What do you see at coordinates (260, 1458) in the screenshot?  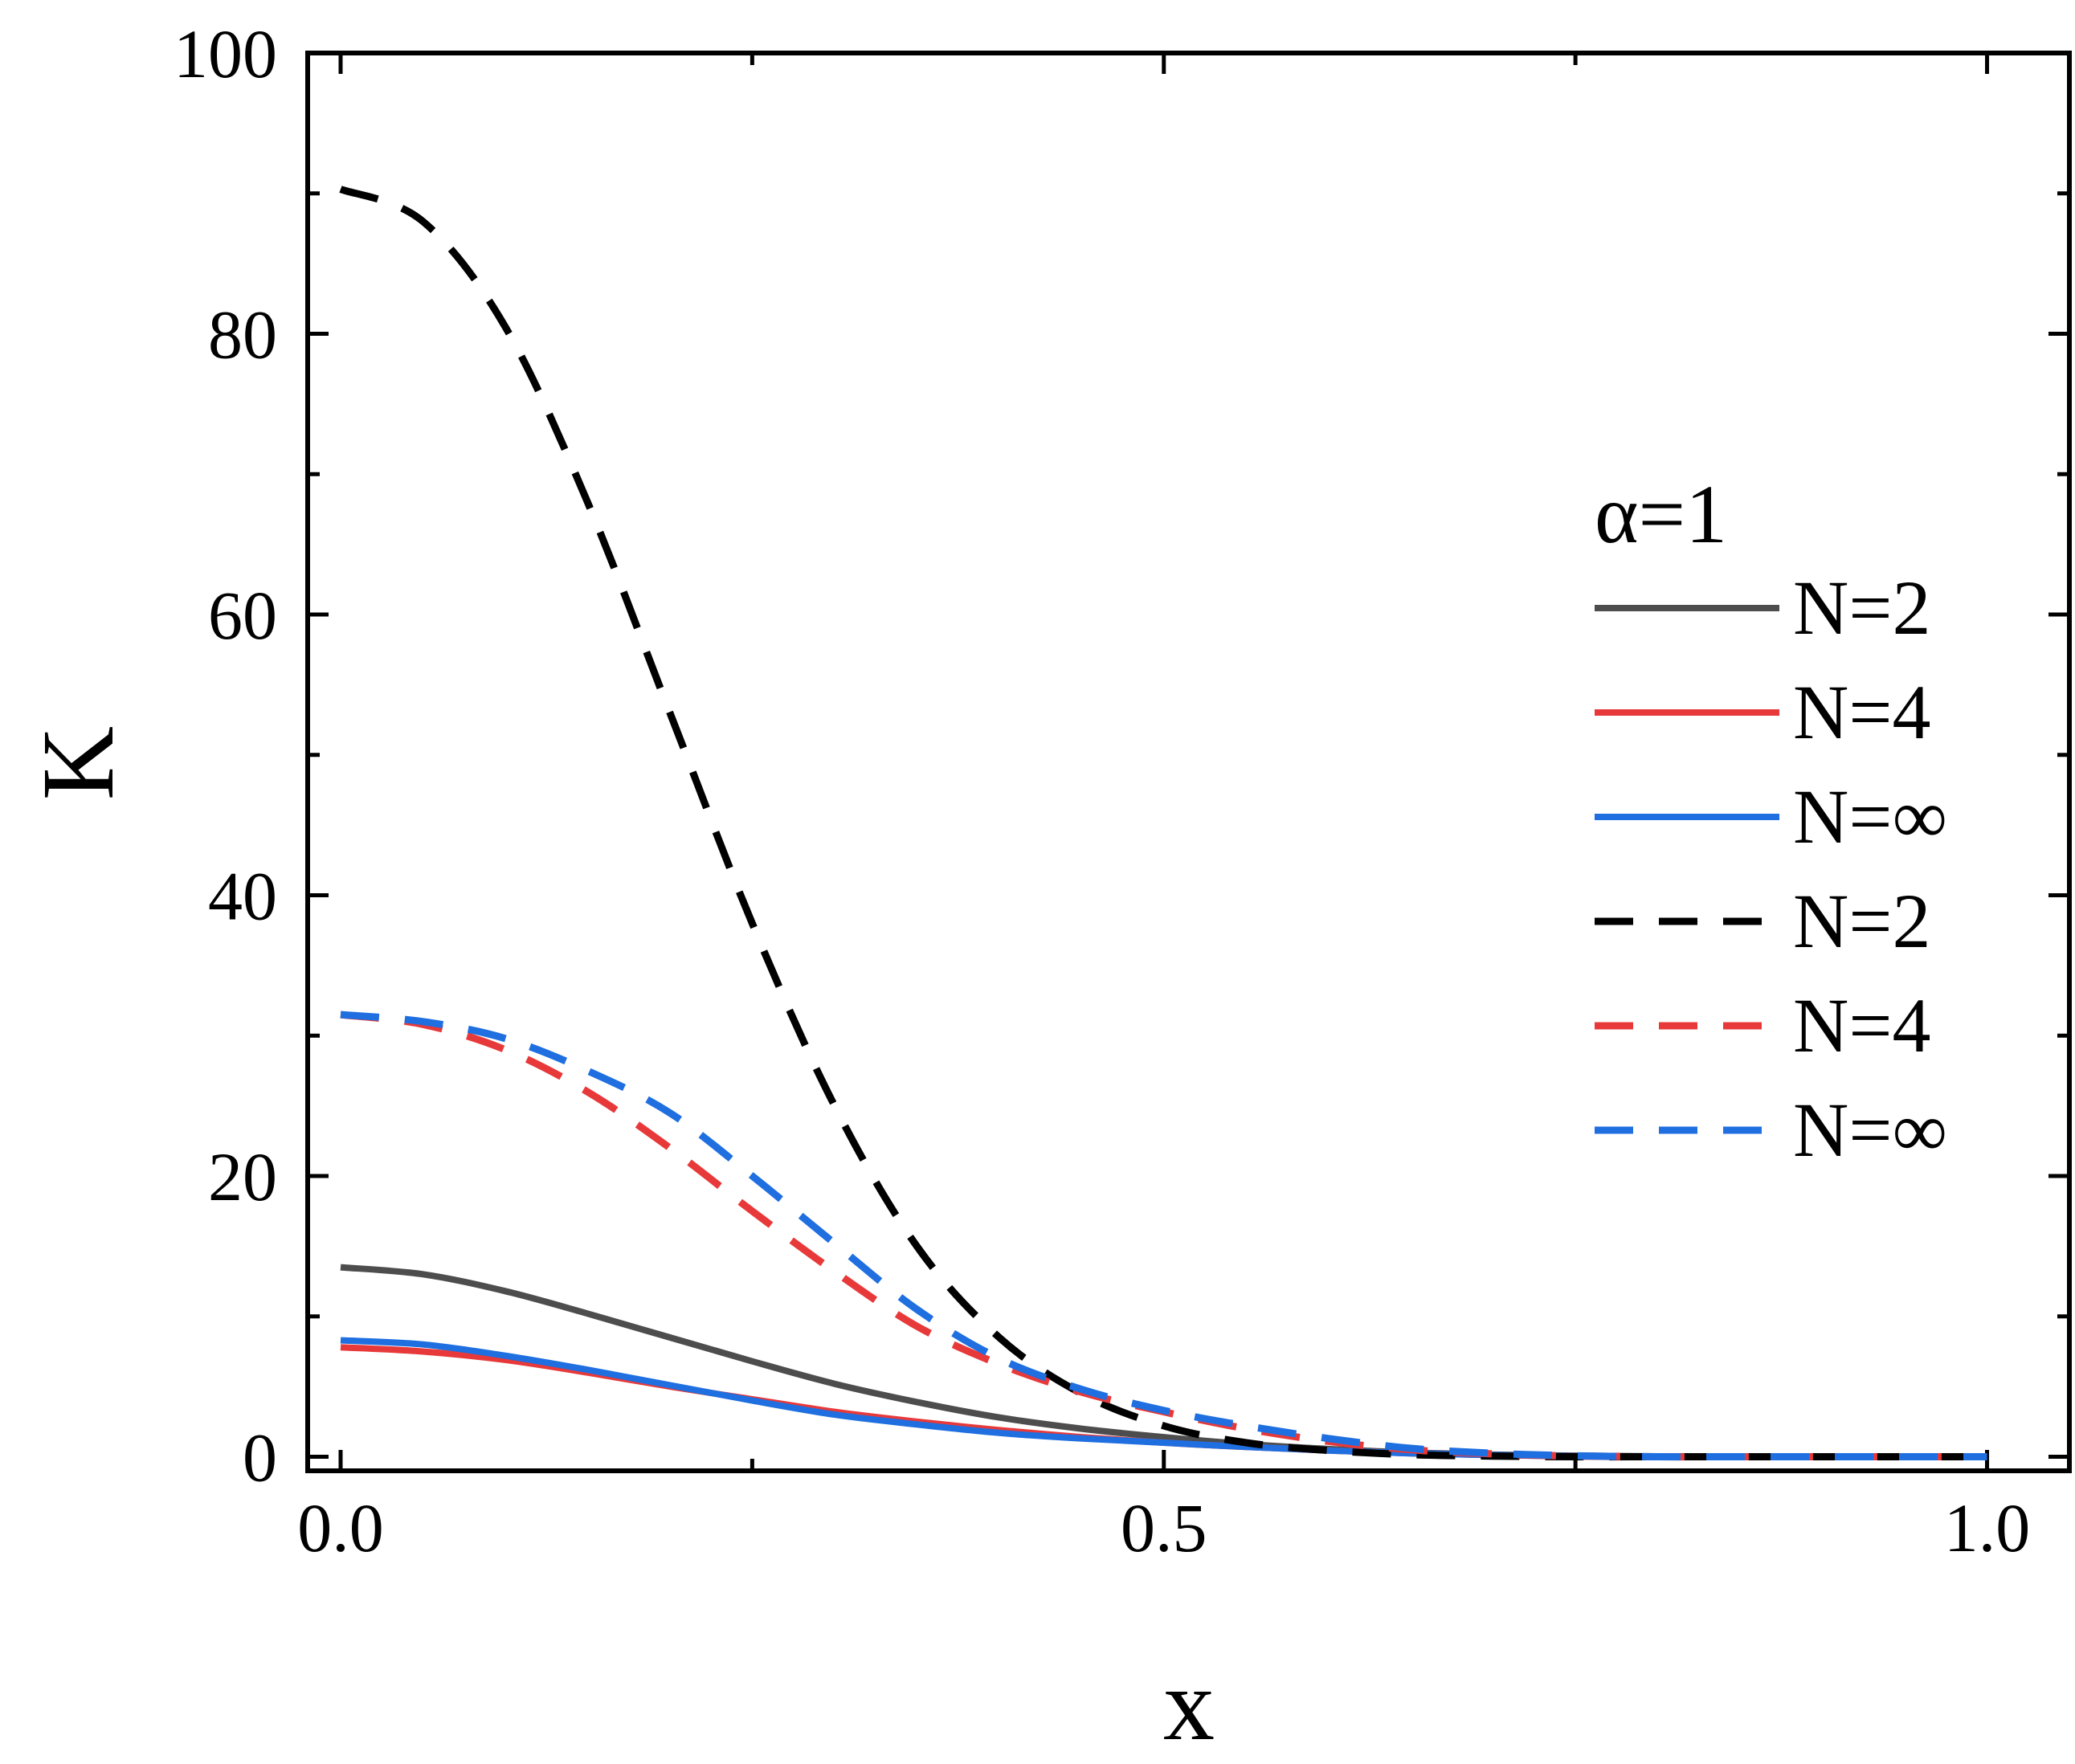 I see `y-tick-label: 0` at bounding box center [260, 1458].